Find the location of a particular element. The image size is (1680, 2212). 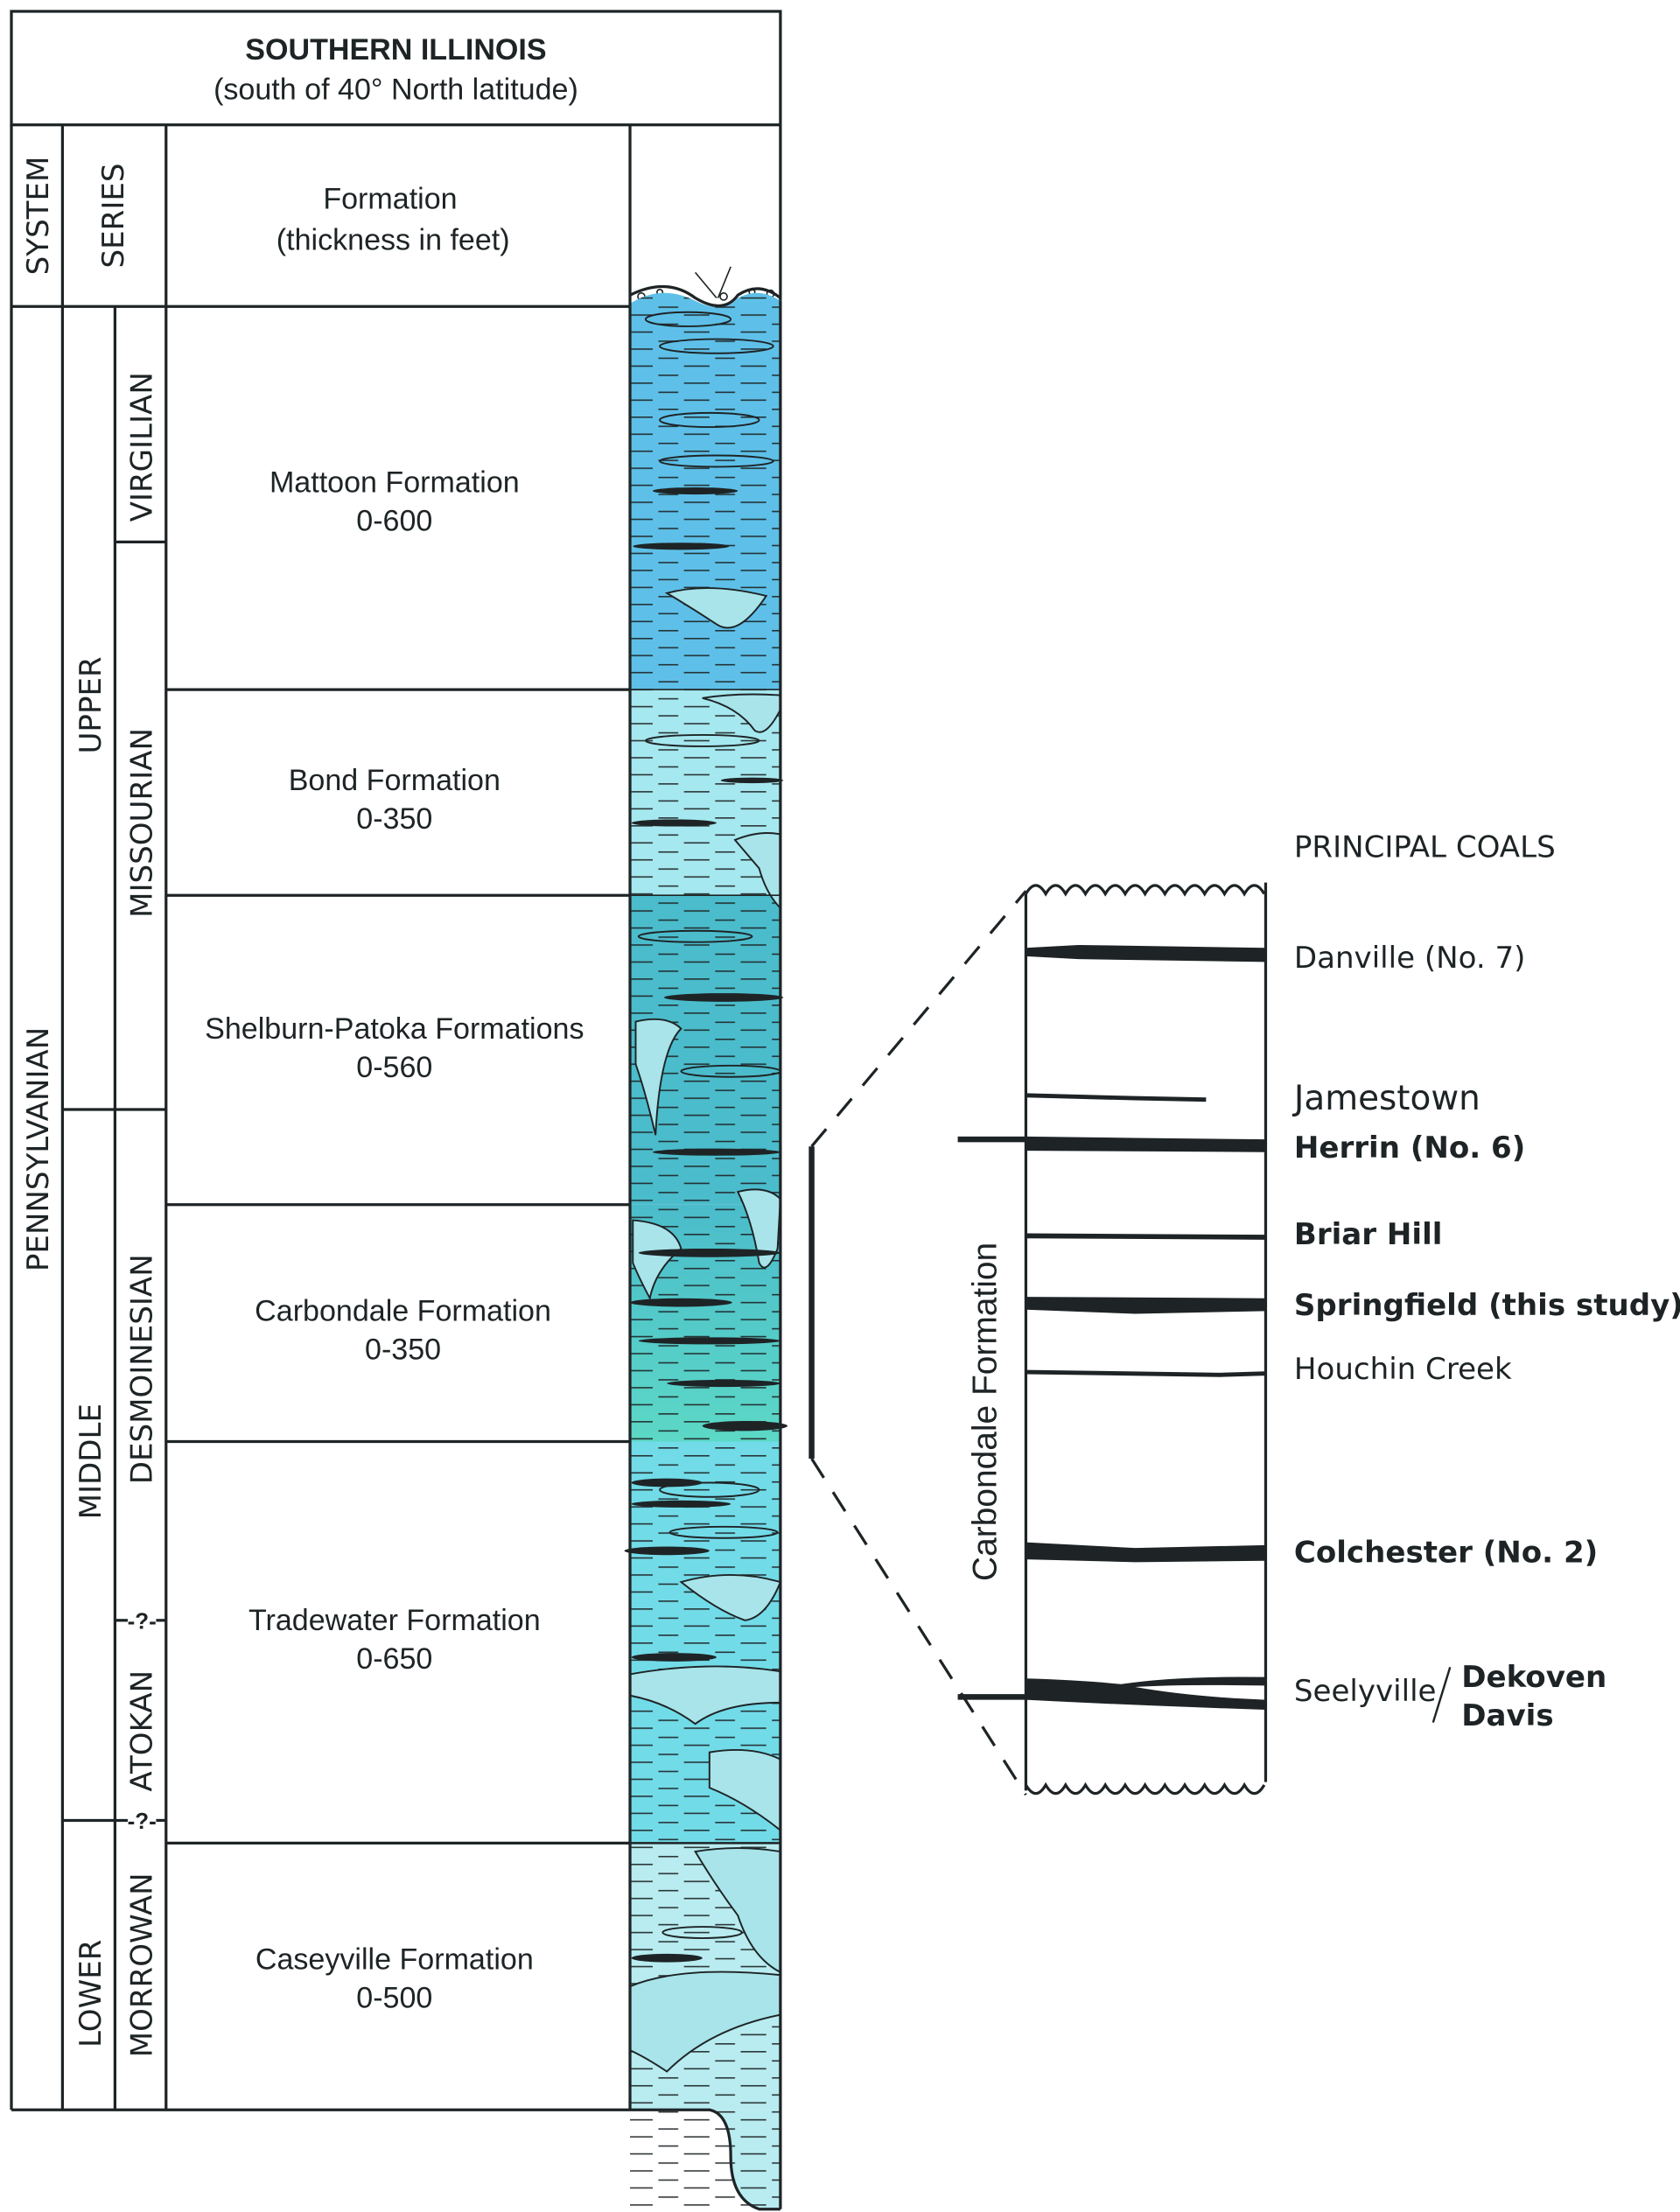

series-header: SERIES is located at coordinates (113, 215).